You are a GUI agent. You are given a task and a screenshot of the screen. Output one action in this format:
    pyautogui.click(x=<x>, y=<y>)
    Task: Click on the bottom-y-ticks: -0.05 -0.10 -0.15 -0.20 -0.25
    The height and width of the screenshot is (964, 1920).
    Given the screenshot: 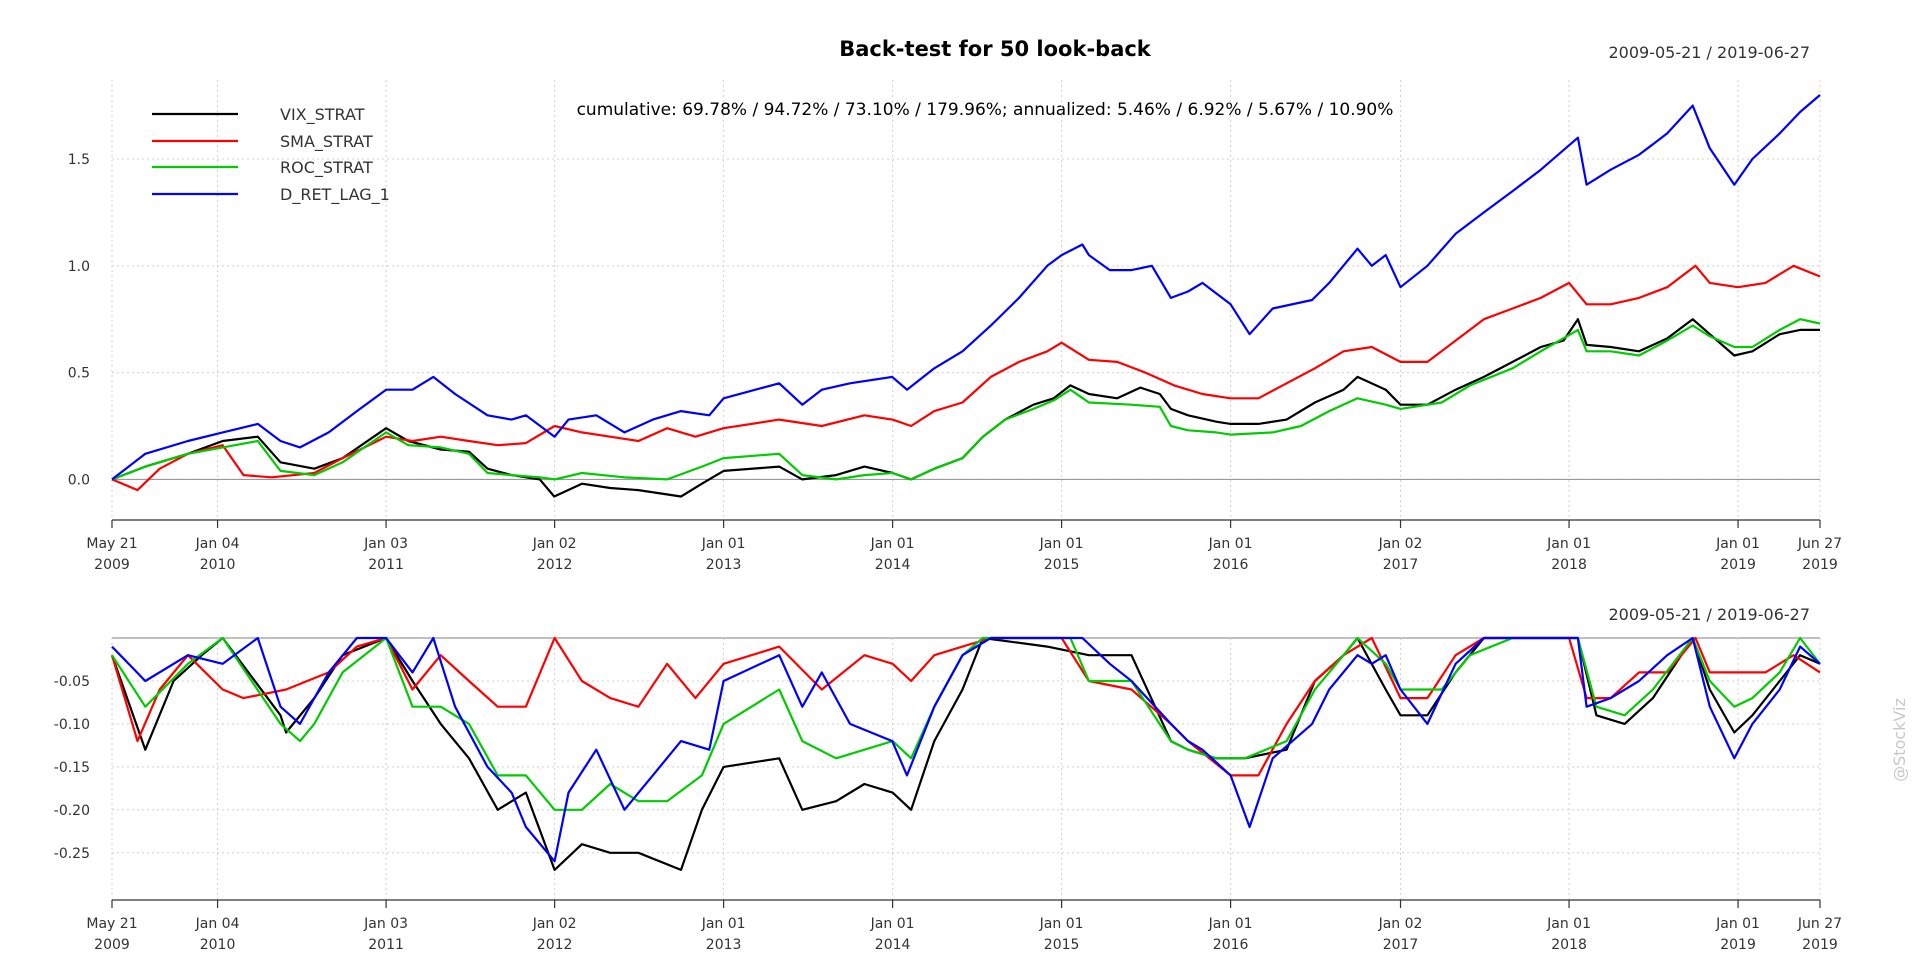 What is the action you would take?
    pyautogui.click(x=72, y=768)
    